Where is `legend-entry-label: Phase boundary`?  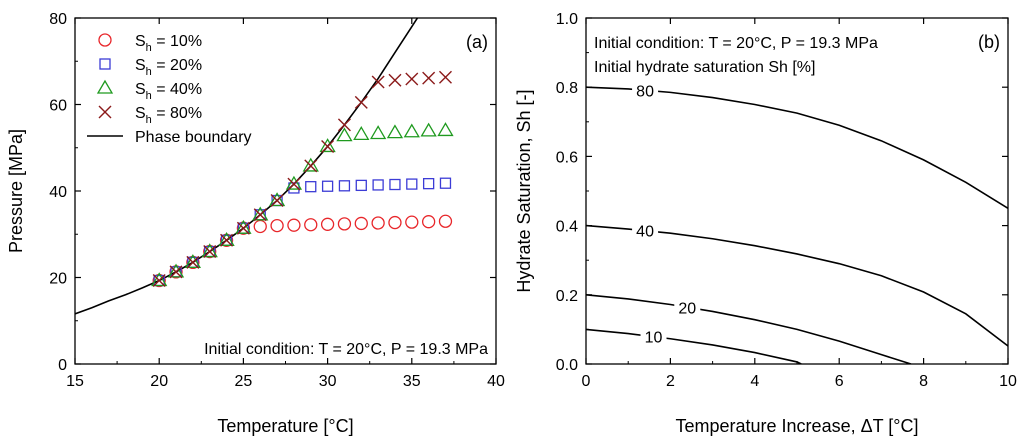
legend-entry-label: Phase boundary is located at coordinates (193, 137).